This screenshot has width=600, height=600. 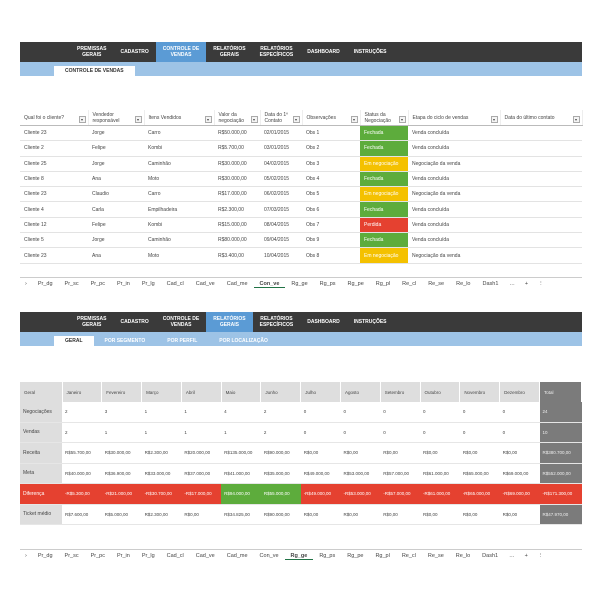 I want to click on table-cell: 05/02/2015, so click(x=281, y=179).